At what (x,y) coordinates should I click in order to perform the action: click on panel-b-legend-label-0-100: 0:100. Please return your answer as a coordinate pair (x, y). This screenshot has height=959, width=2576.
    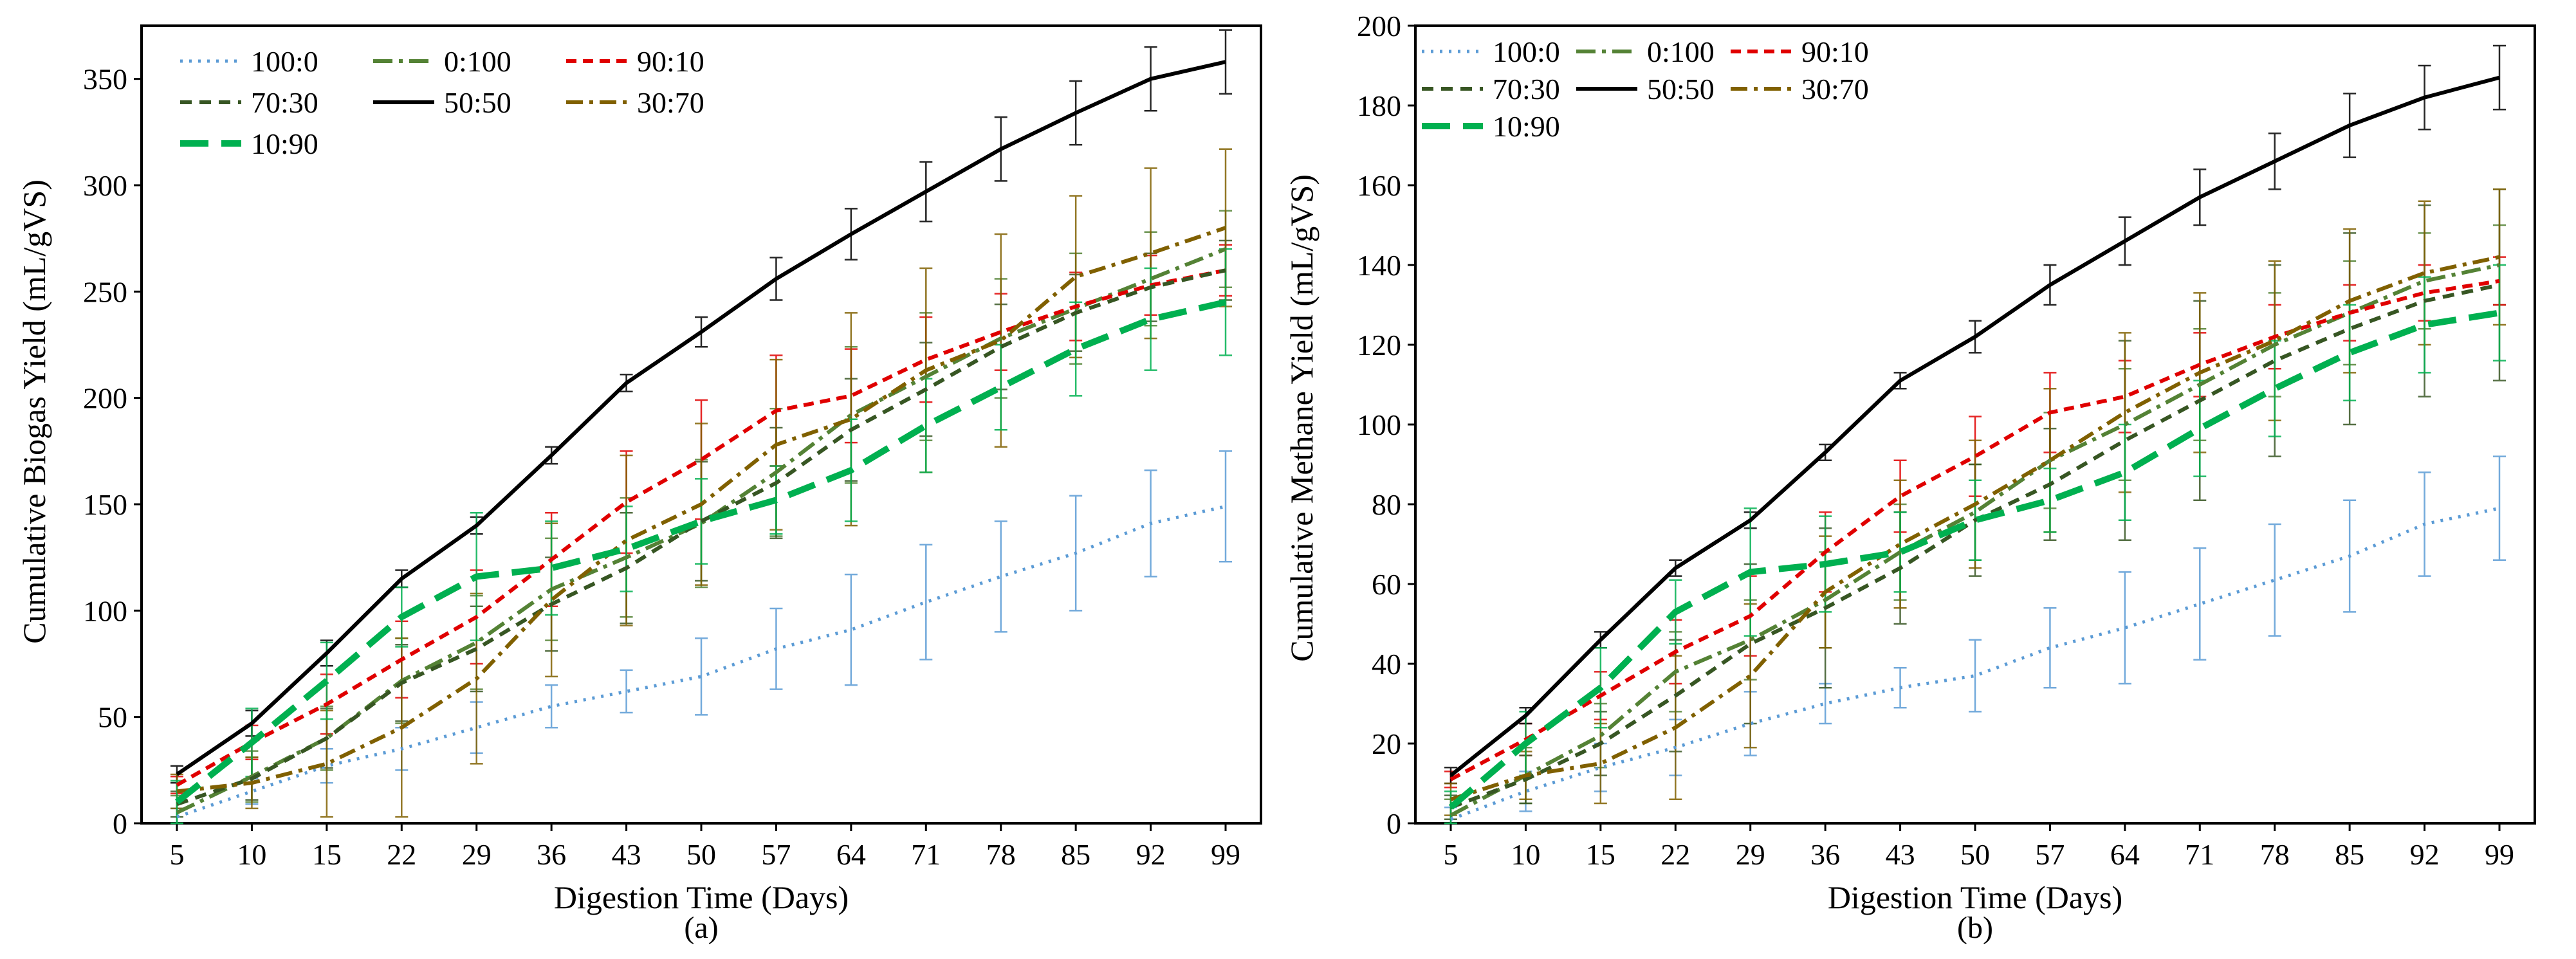
    Looking at the image, I should click on (1681, 51).